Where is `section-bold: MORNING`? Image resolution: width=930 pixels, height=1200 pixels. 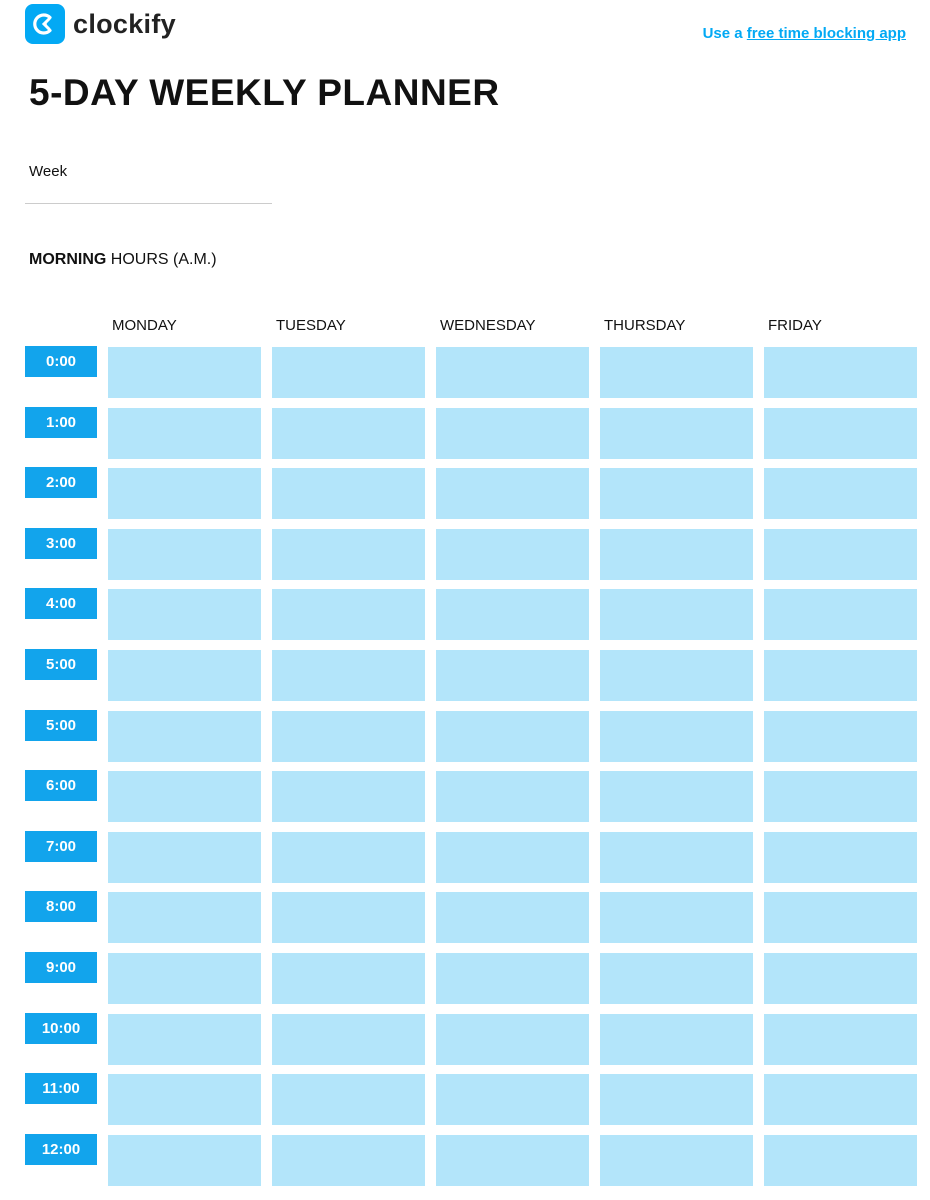
section-bold: MORNING is located at coordinates (68, 259).